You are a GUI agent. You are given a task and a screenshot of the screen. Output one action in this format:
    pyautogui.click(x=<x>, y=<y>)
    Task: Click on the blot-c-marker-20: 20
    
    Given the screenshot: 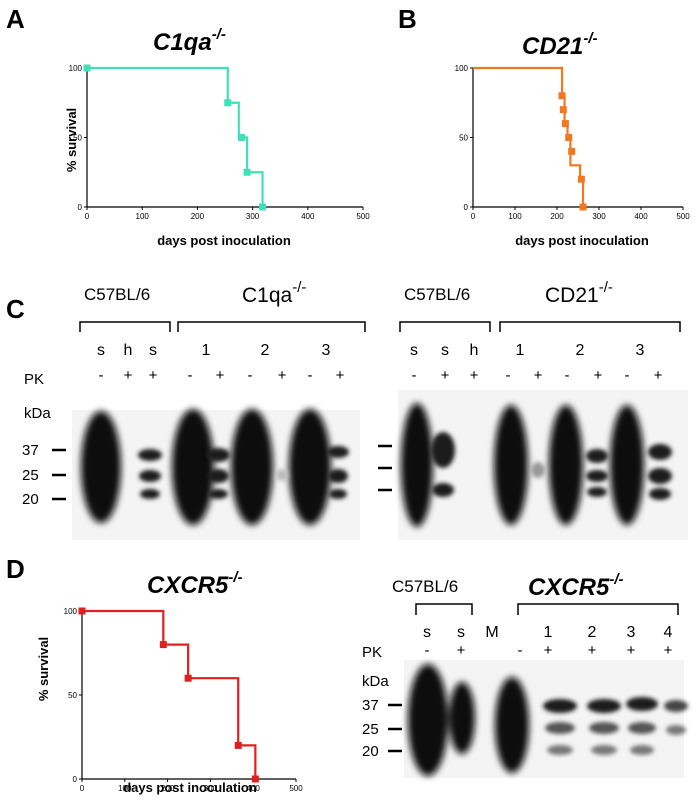 What is the action you would take?
    pyautogui.click(x=30, y=499)
    